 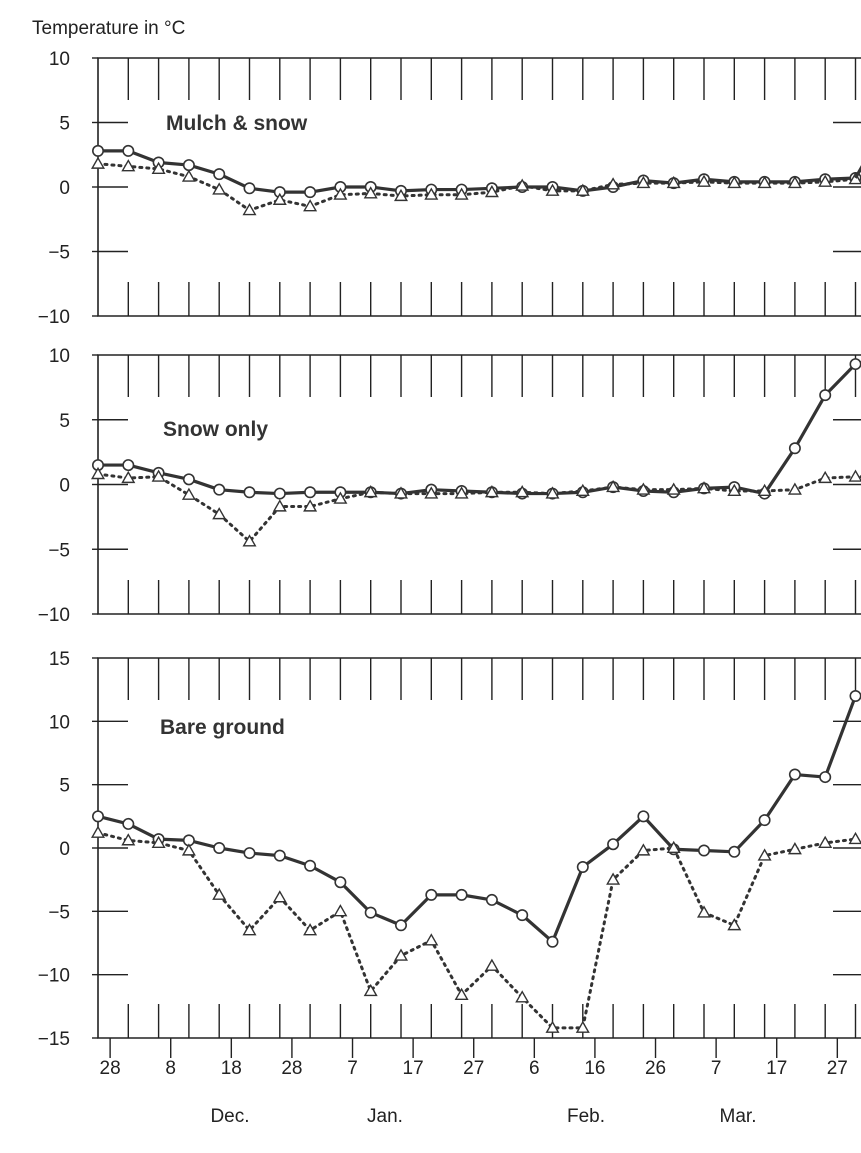 What do you see at coordinates (54, 1039) in the screenshot?
I see `y-tick-label: −15` at bounding box center [54, 1039].